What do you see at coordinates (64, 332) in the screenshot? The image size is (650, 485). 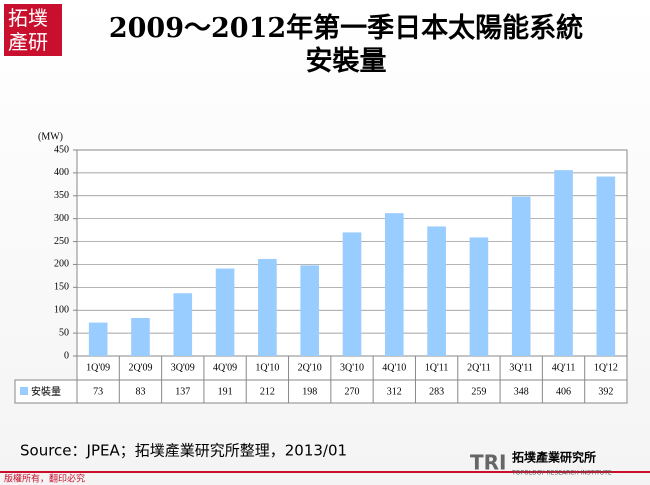 I see `y-tick-label: 50` at bounding box center [64, 332].